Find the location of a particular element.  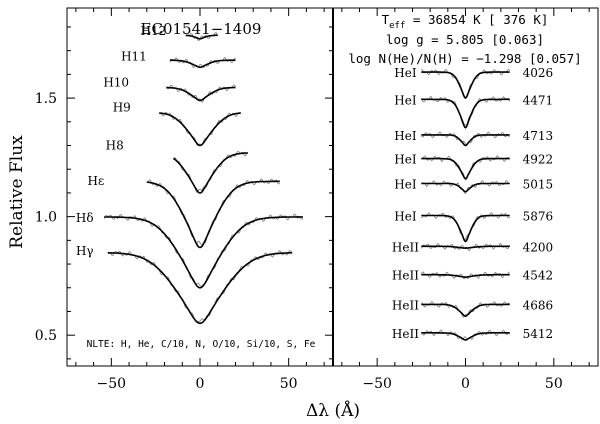

line-label: Hδ is located at coordinates (85, 218).